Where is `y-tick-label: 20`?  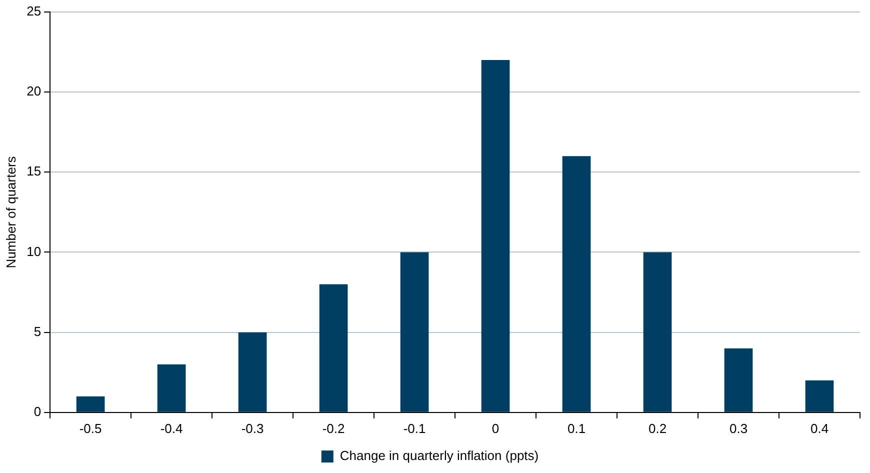
y-tick-label: 20 is located at coordinates (34, 91).